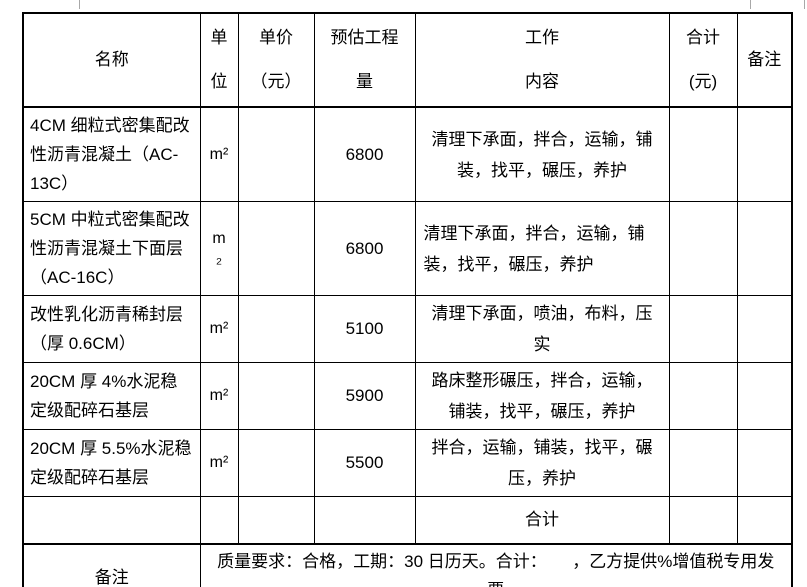 This screenshot has height=587, width=807. What do you see at coordinates (276, 81) in the screenshot?
I see `col-header-unit-price-line2: （元）` at bounding box center [276, 81].